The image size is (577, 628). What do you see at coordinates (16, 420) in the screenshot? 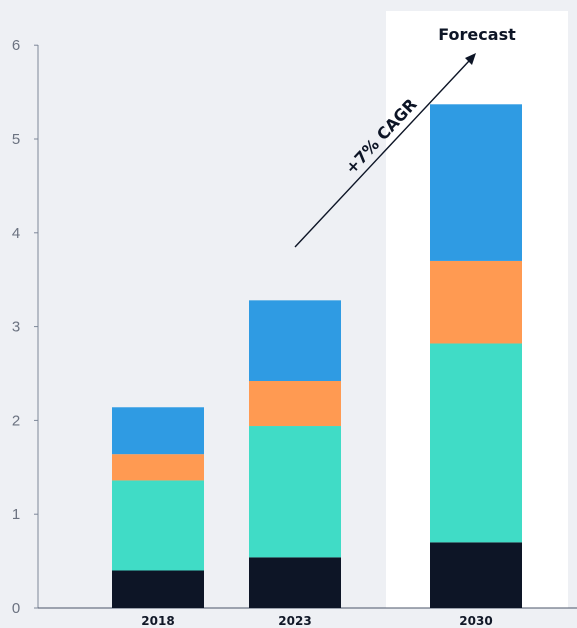
I see `y-tick-label: 2` at bounding box center [16, 420].